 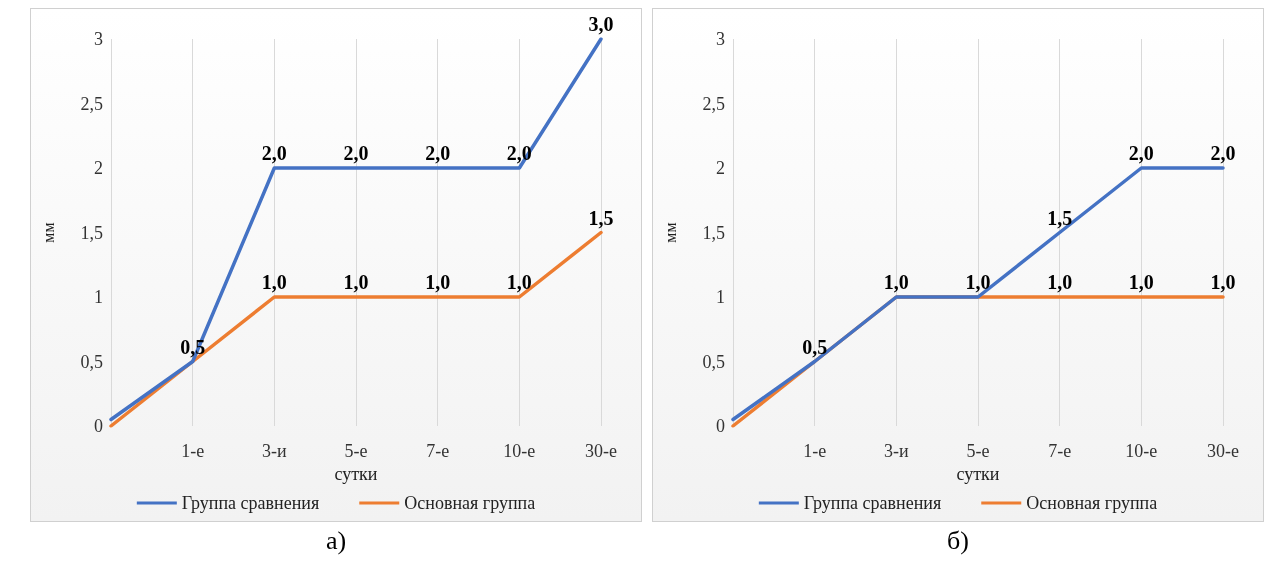 I want to click on data-label: 3,0, so click(x=601, y=24).